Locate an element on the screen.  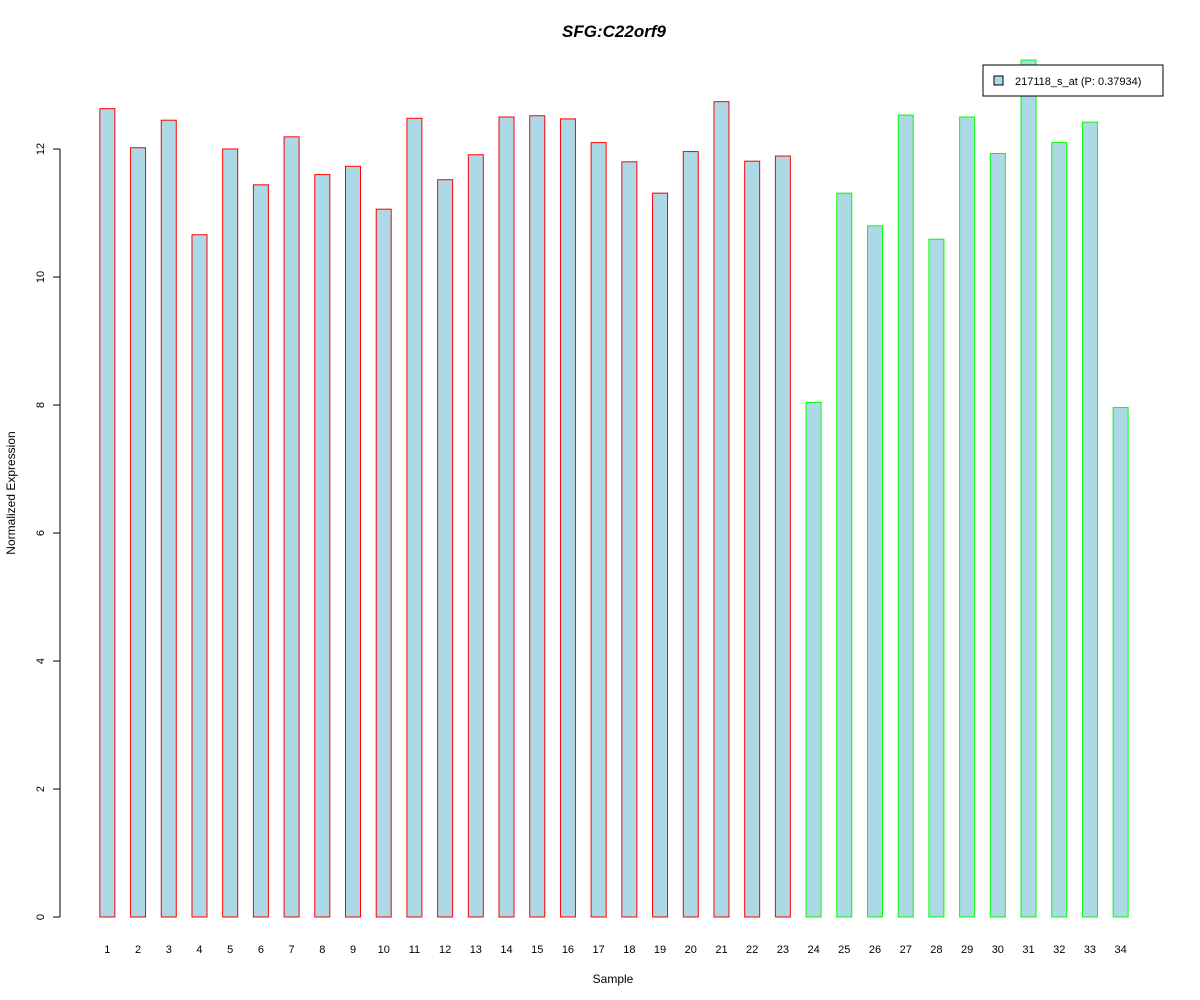
x-axis-label: Sample is located at coordinates (613, 979).